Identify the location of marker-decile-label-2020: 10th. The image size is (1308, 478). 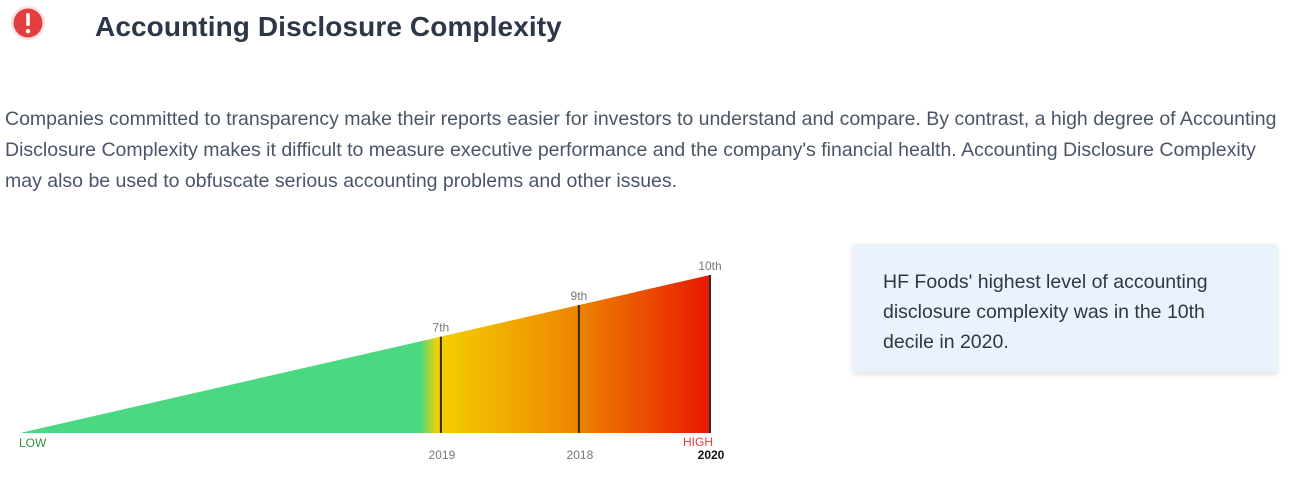
(709, 266).